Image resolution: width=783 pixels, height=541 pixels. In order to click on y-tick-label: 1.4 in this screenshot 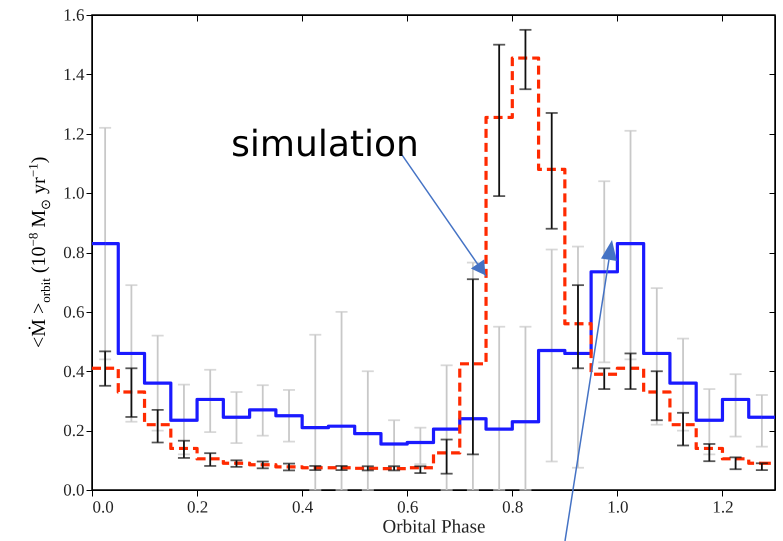, I will do `click(74, 74)`.